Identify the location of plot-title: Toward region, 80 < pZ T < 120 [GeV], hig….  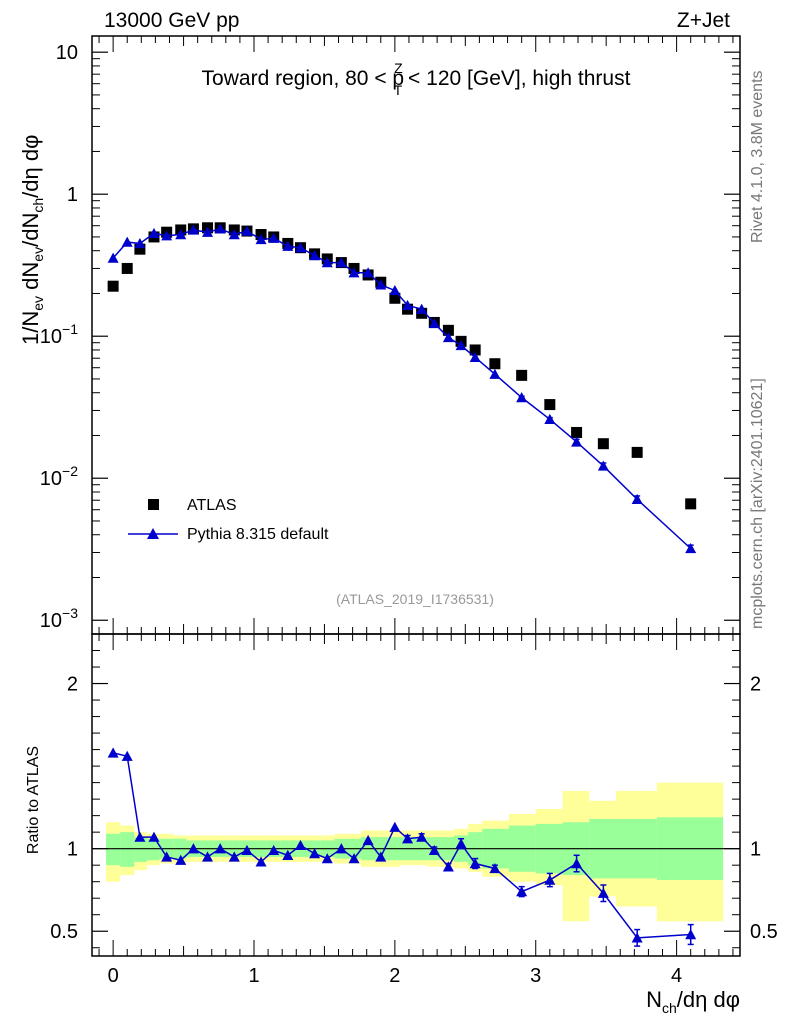
(416, 79).